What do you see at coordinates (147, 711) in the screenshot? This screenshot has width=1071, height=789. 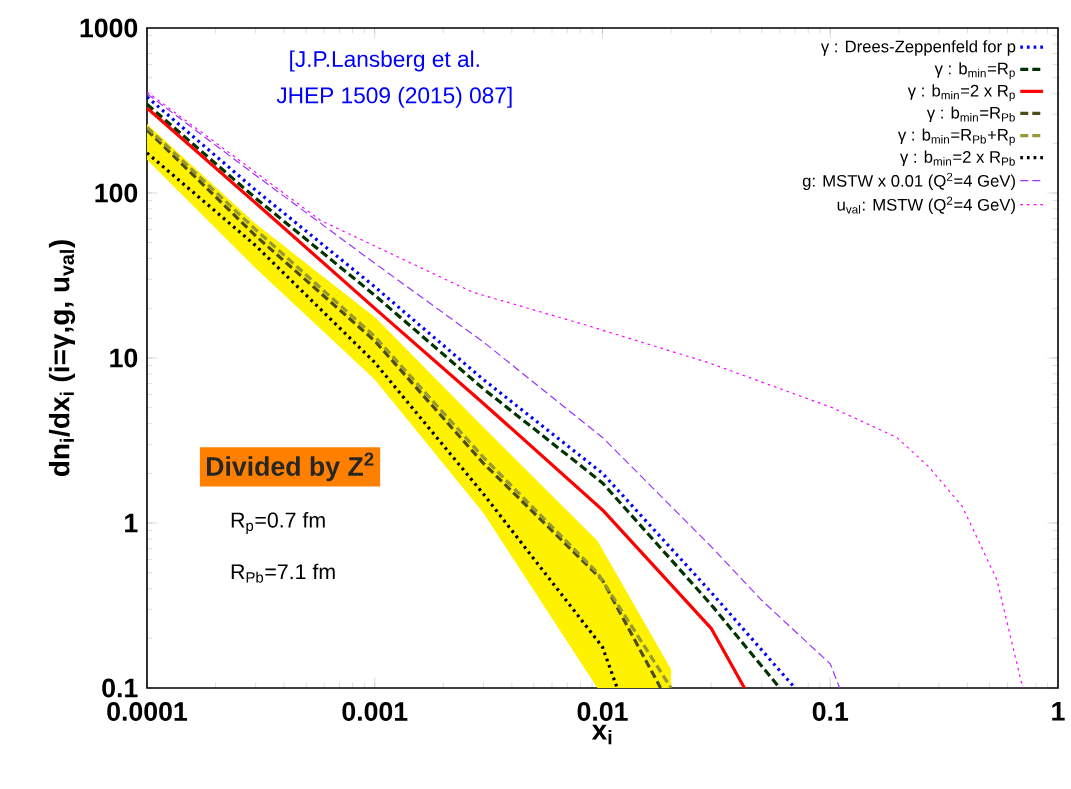 I see `x-tick-label: 0.0001` at bounding box center [147, 711].